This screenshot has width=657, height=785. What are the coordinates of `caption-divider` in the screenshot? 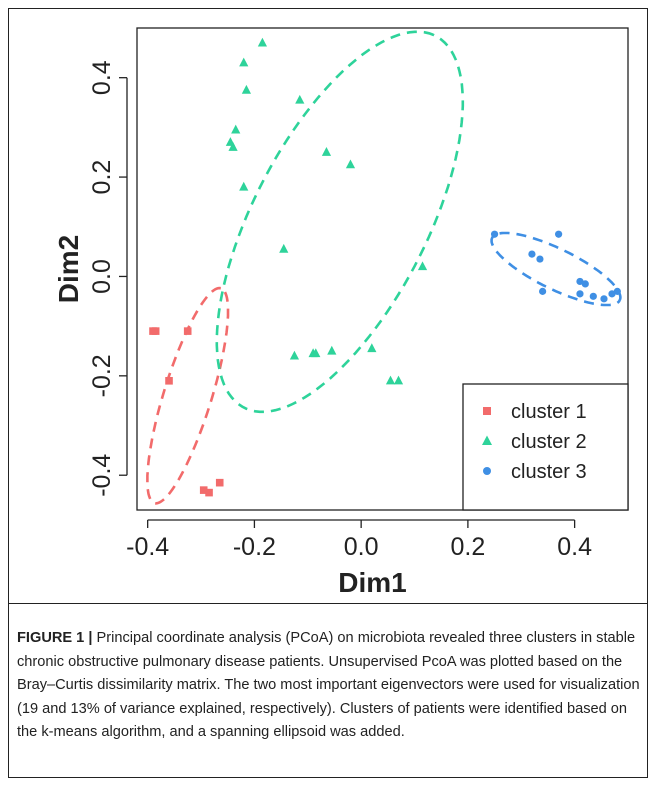 It's located at (328, 603).